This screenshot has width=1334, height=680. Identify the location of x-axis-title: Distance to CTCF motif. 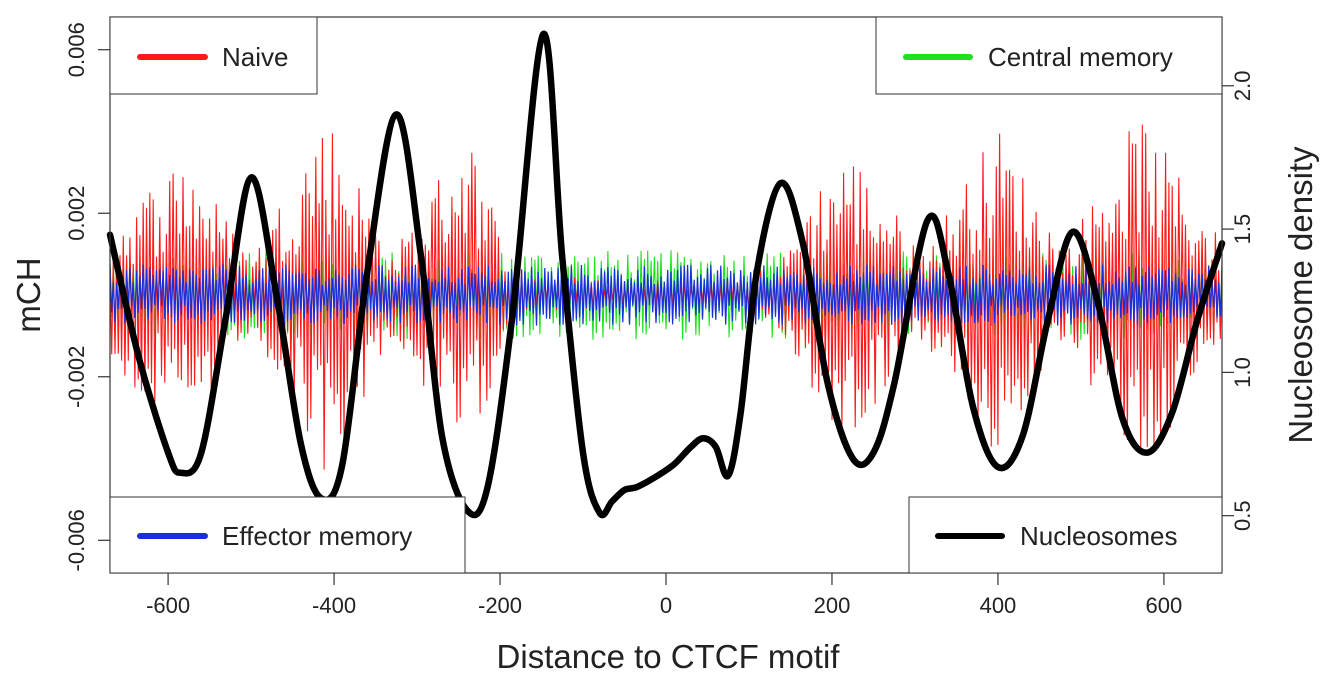
(669, 656).